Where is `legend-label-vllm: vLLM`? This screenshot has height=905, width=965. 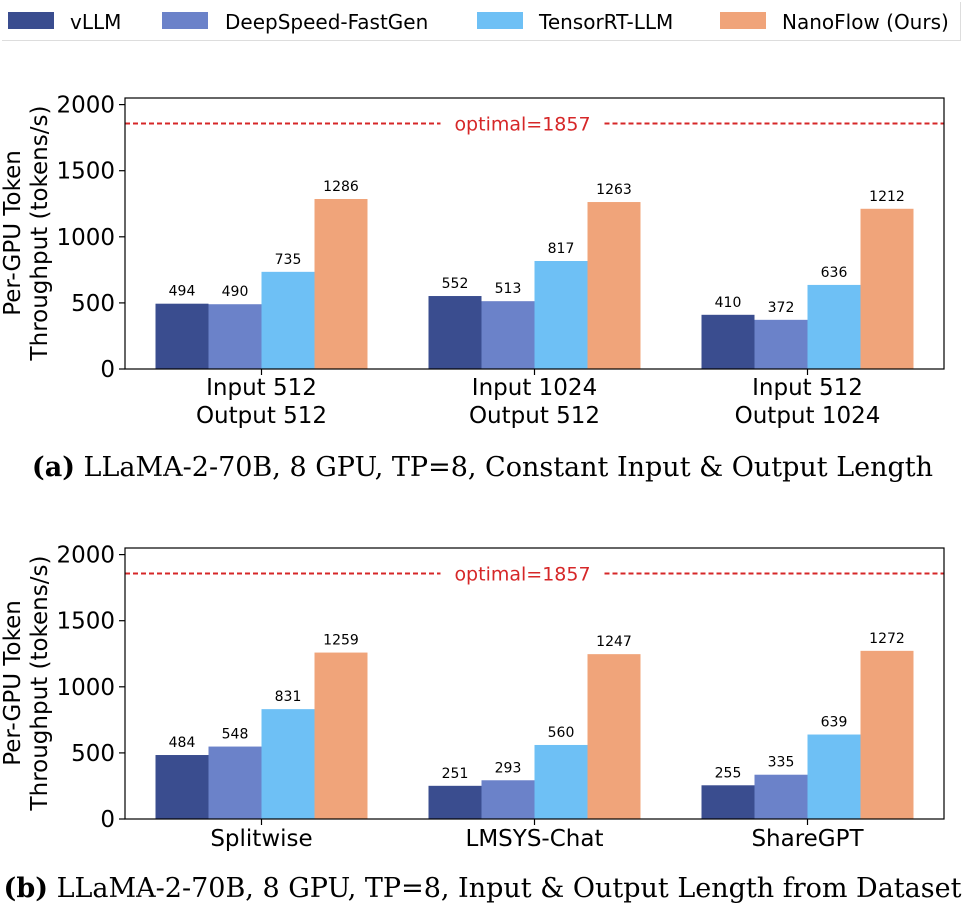
legend-label-vllm: vLLM is located at coordinates (96, 22).